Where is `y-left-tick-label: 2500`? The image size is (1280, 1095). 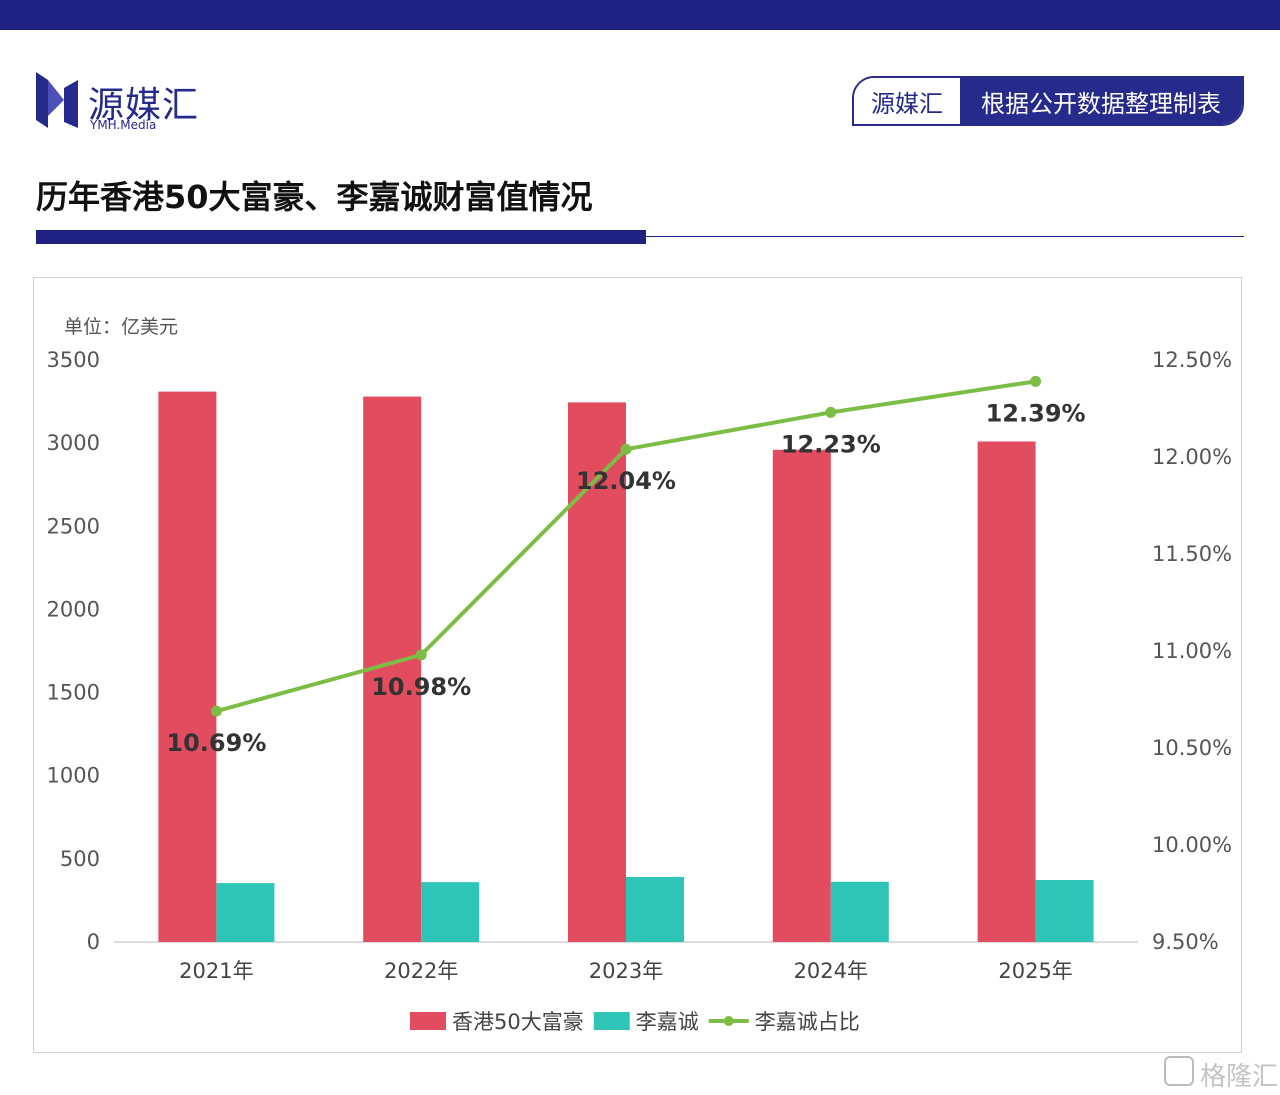
y-left-tick-label: 2500 is located at coordinates (73, 526).